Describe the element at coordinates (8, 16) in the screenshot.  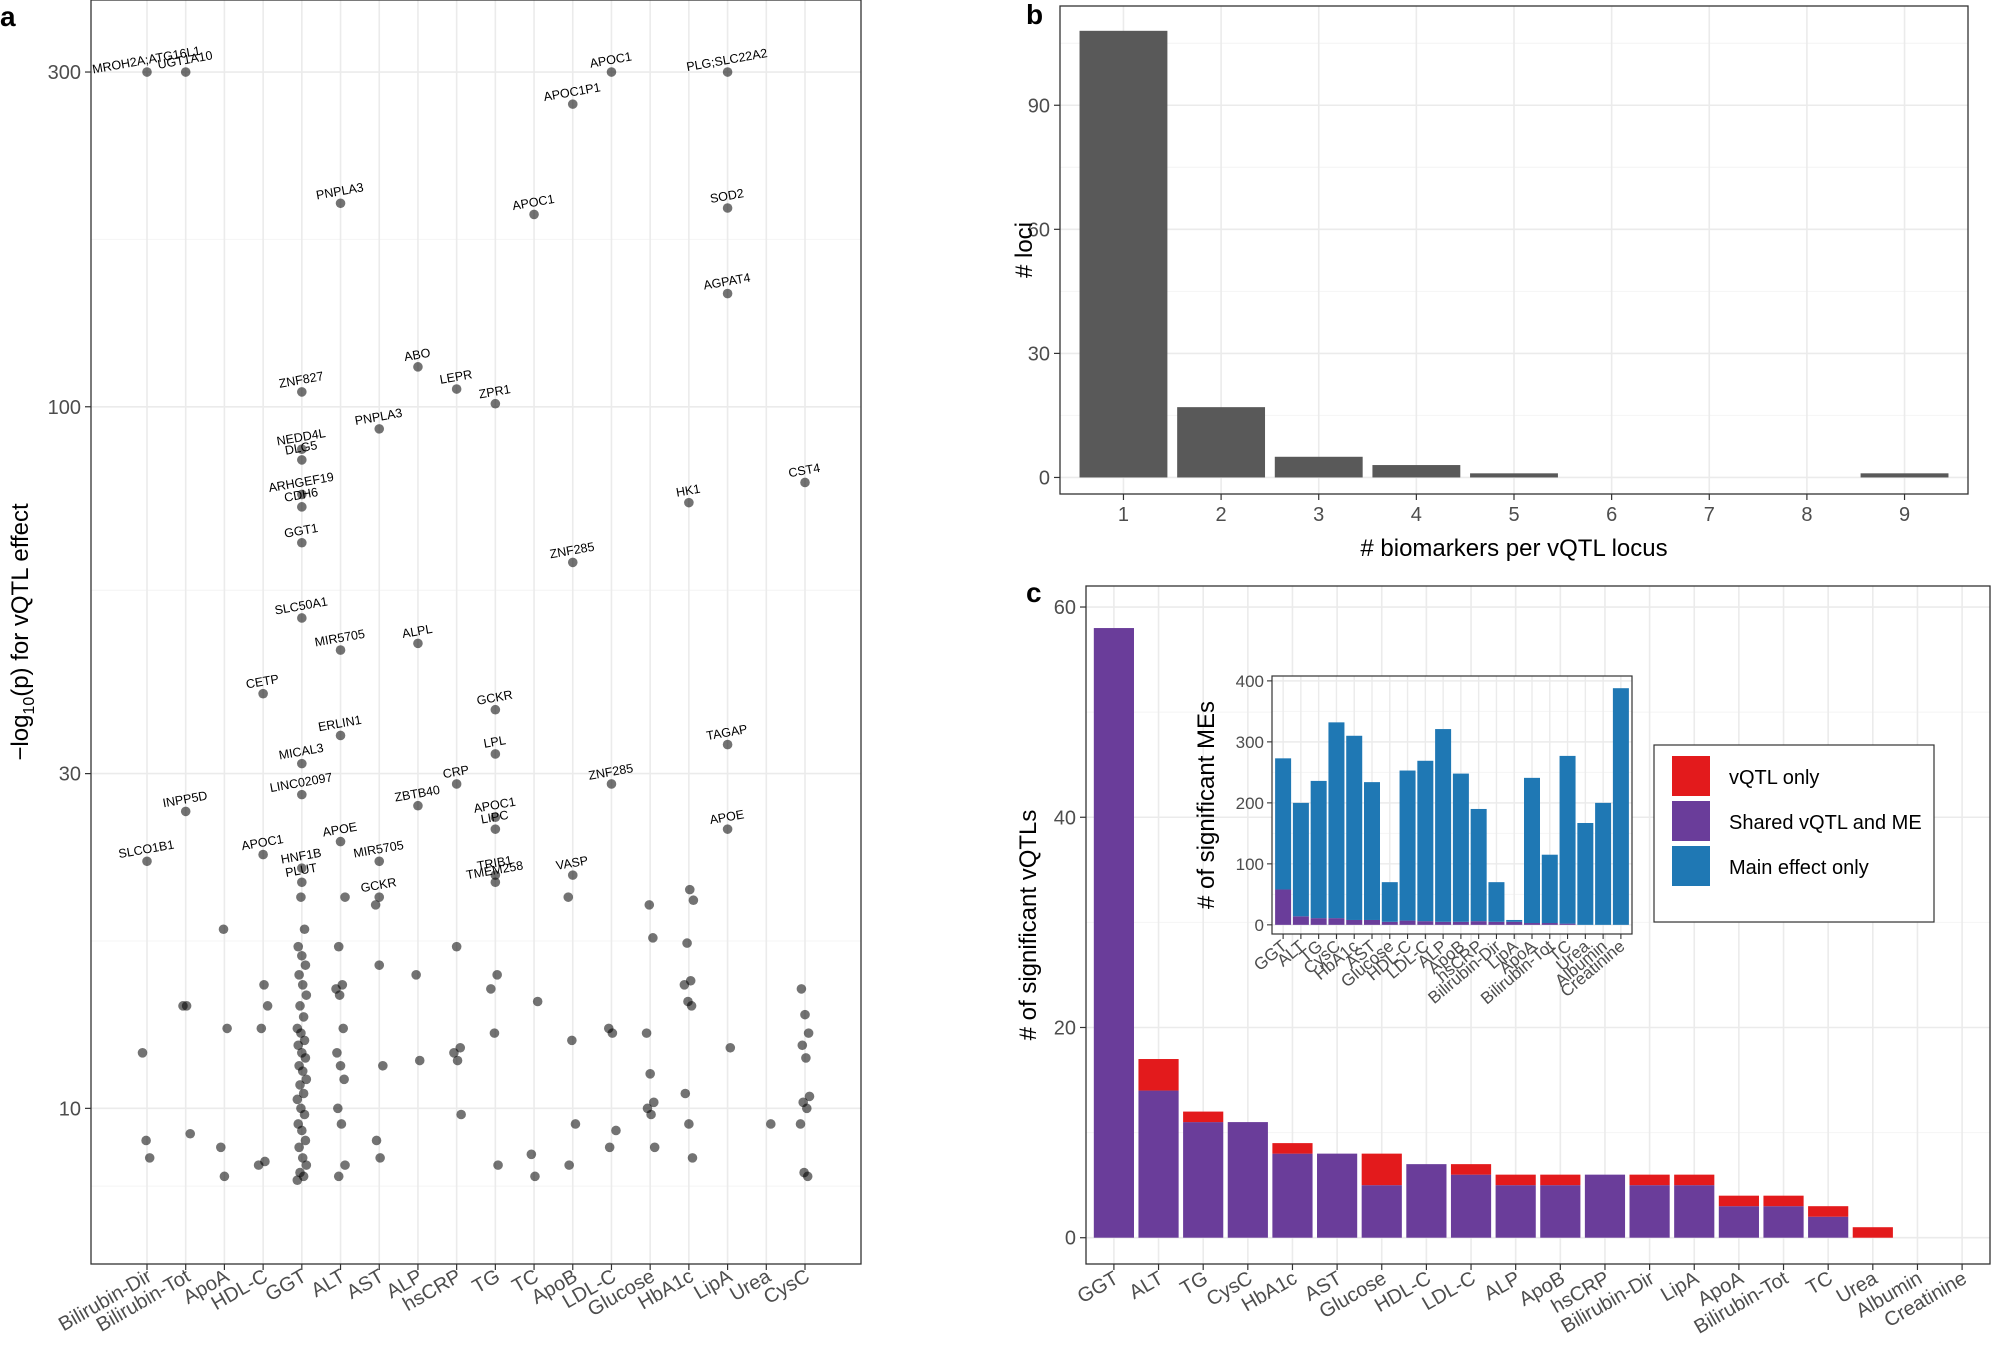
I see `panel-letter-a: a` at that location.